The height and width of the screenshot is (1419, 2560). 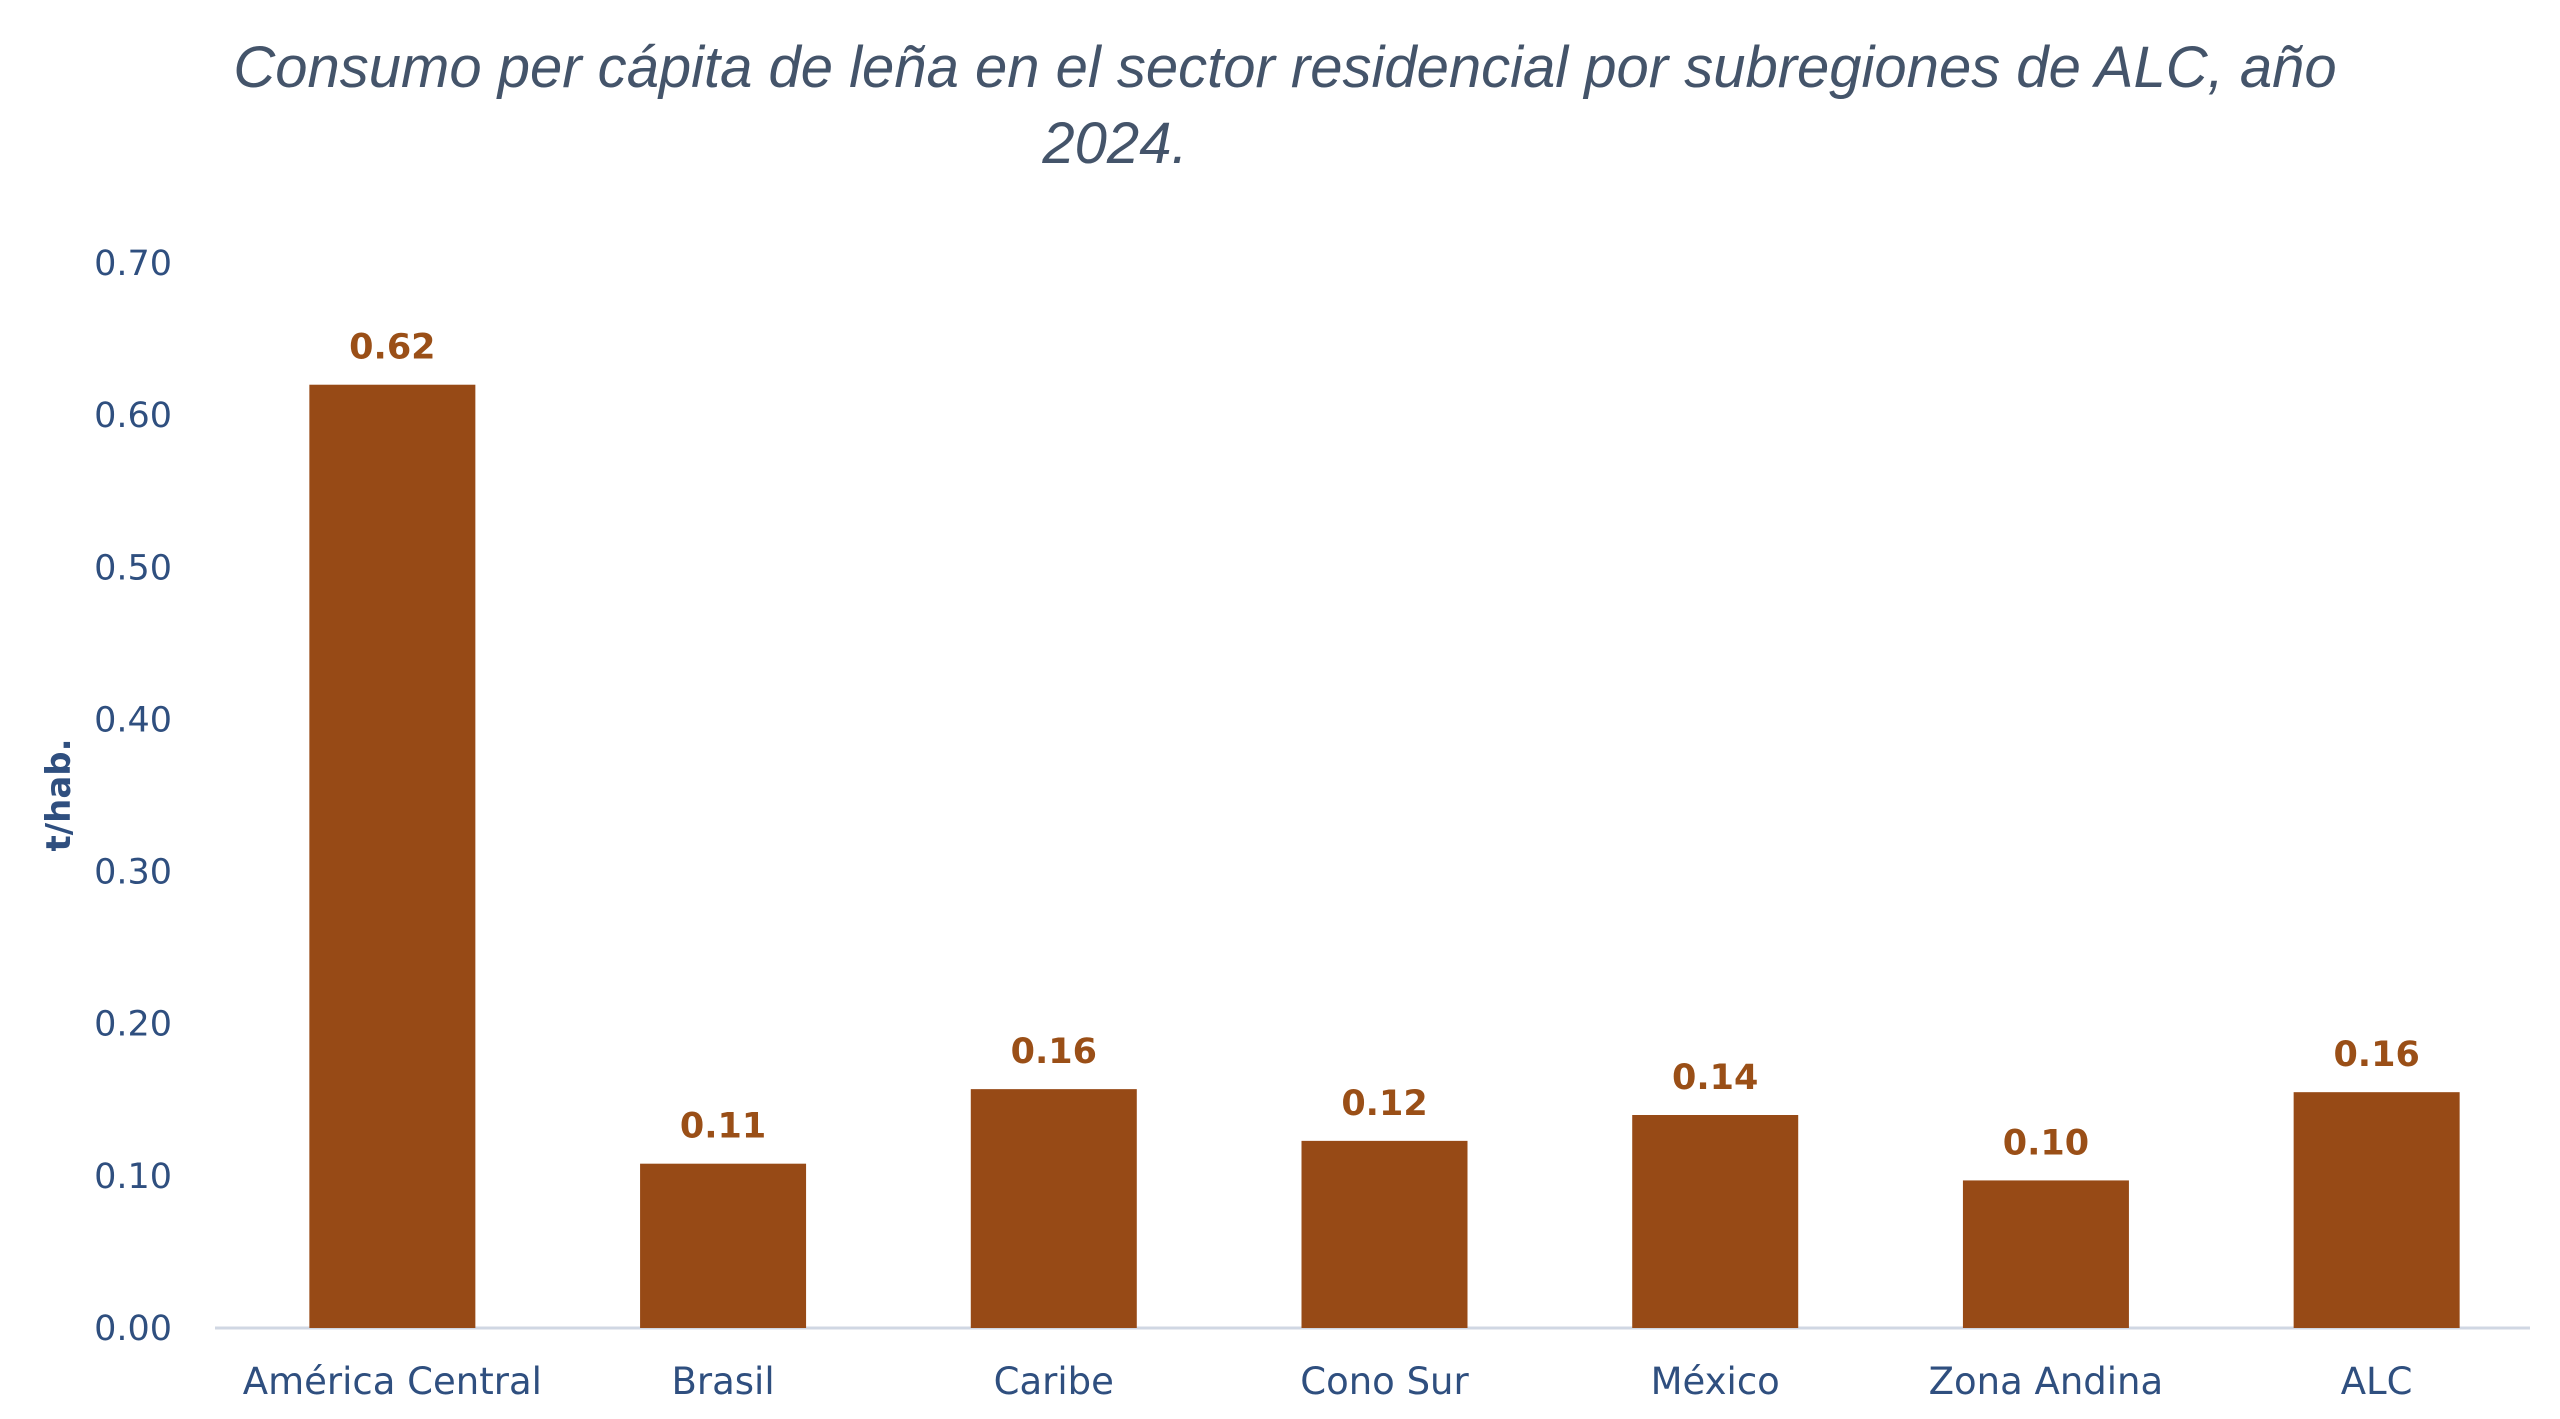 I want to click on x-category-label: Brasil, so click(x=723, y=1381).